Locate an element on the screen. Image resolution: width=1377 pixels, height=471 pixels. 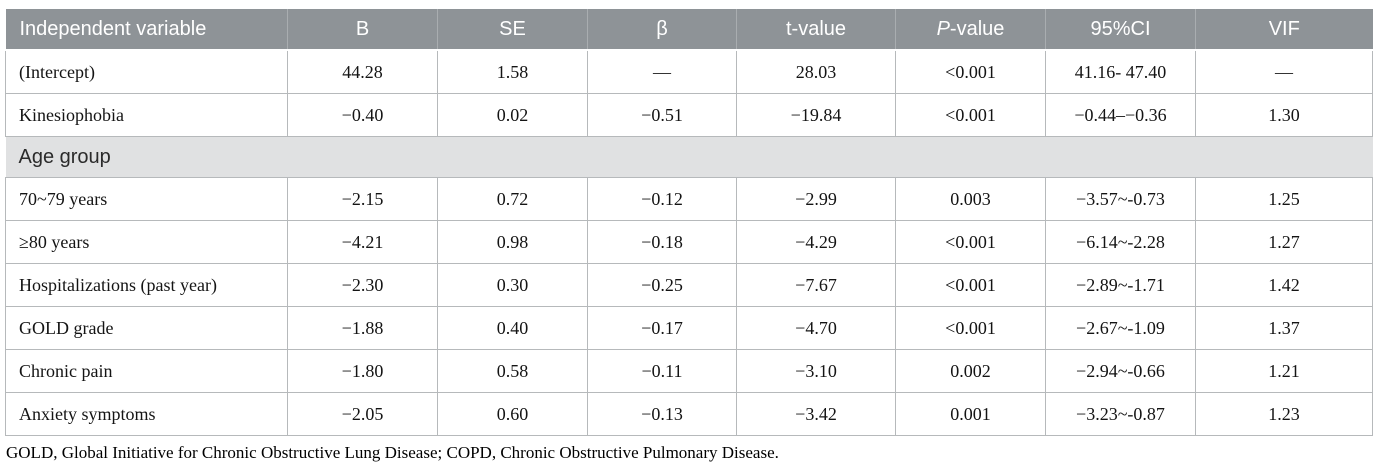
section-header: Age group is located at coordinates (689, 157).